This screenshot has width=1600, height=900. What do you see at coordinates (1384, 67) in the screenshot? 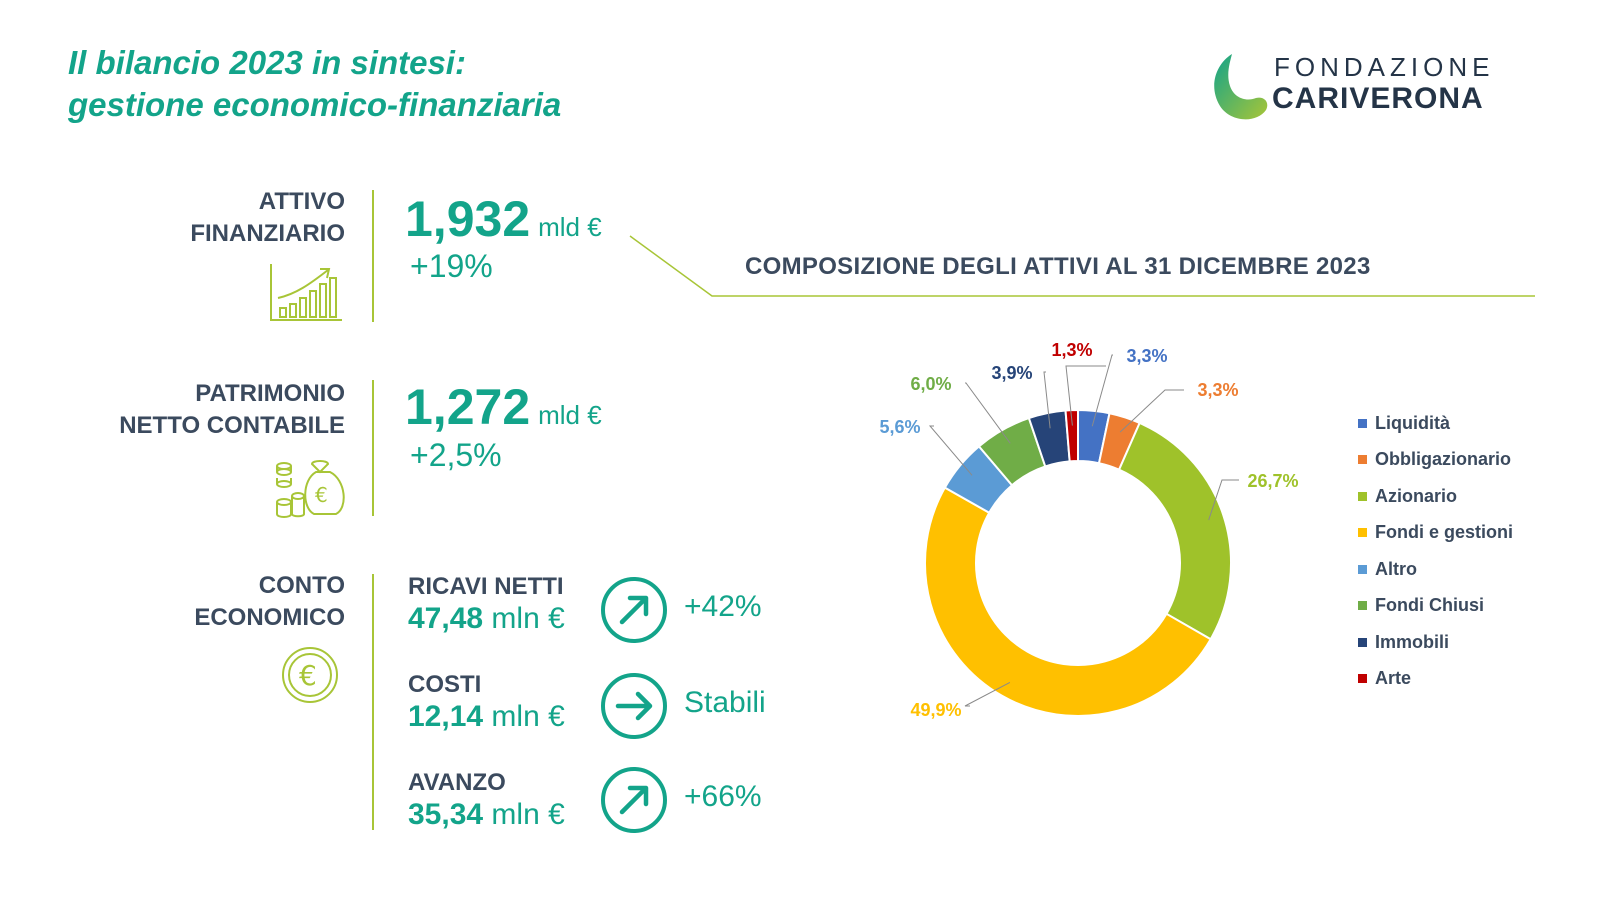
I see `logo-text-top: FONDAZIONE` at bounding box center [1384, 67].